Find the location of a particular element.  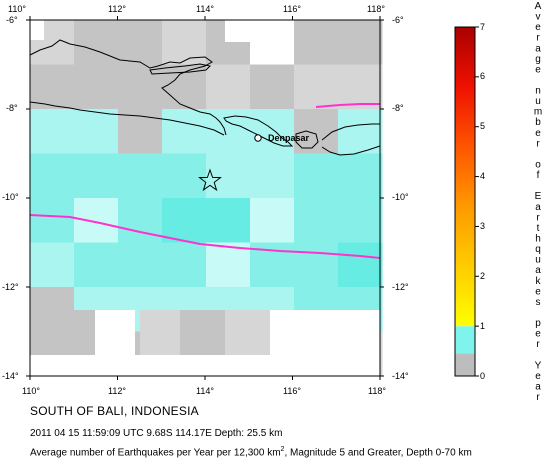

legend-title-letter: A is located at coordinates (538, 6).